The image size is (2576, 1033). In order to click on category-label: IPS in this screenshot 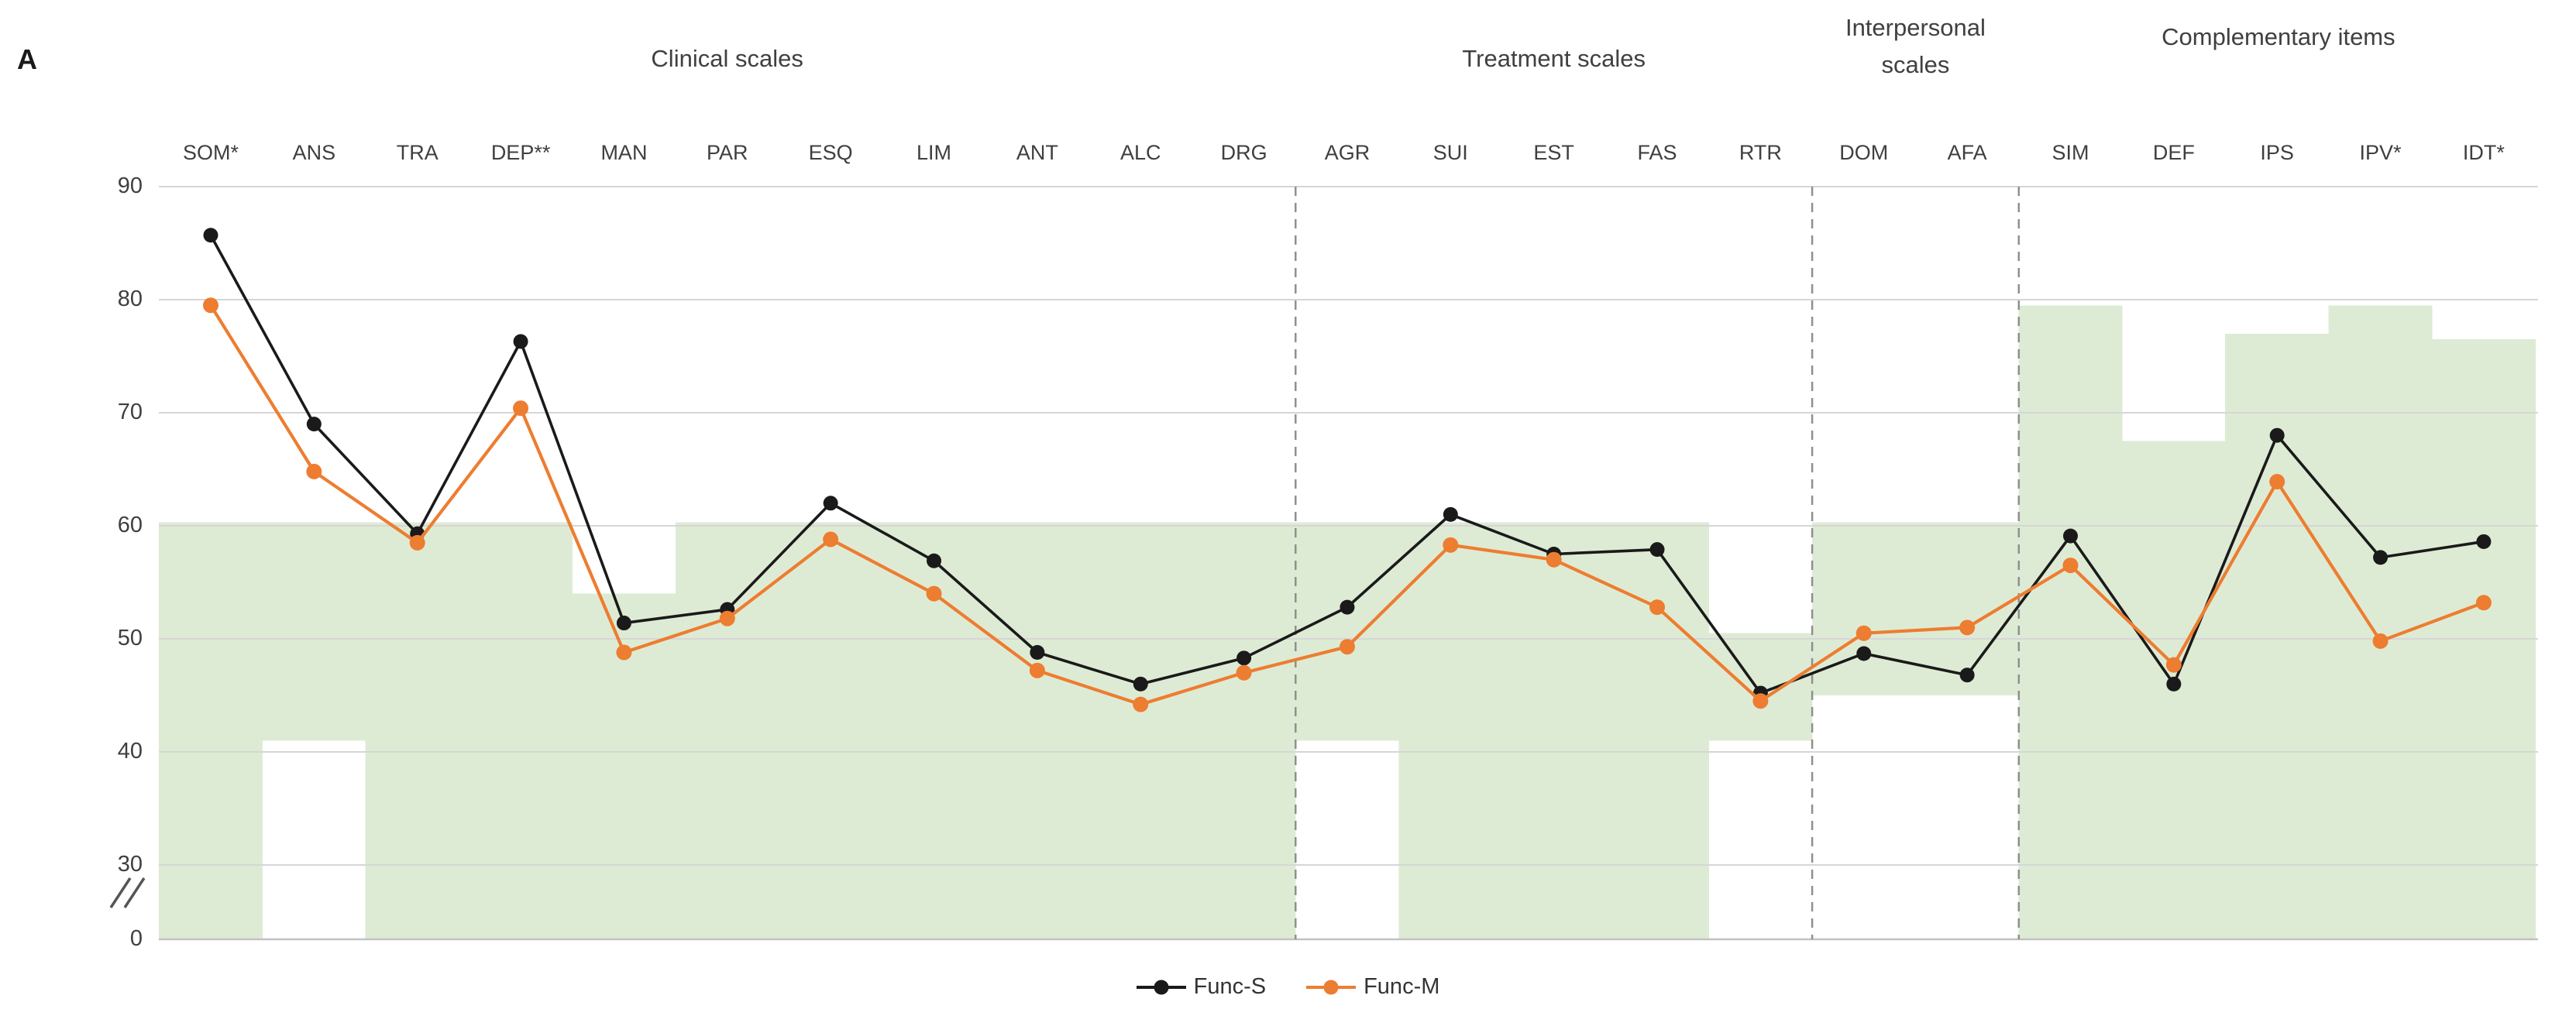, I will do `click(2277, 152)`.